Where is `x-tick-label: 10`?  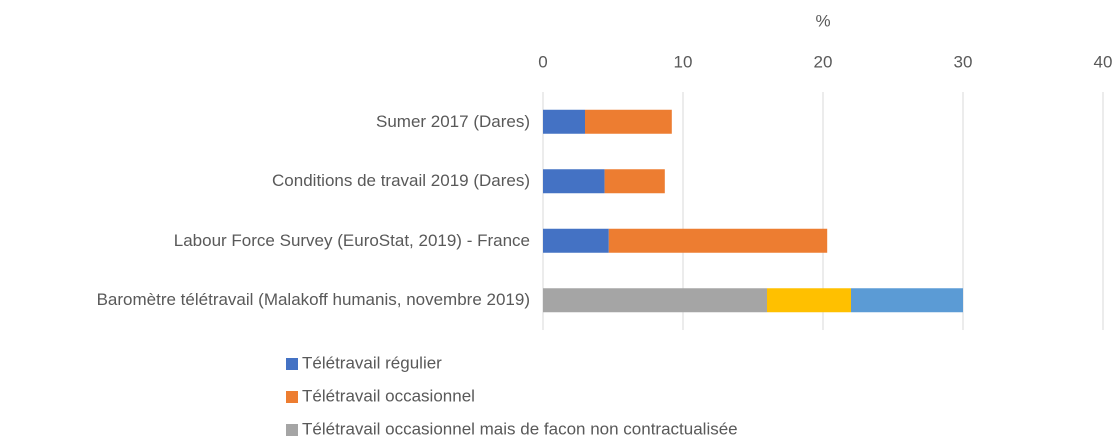
x-tick-label: 10 is located at coordinates (683, 61).